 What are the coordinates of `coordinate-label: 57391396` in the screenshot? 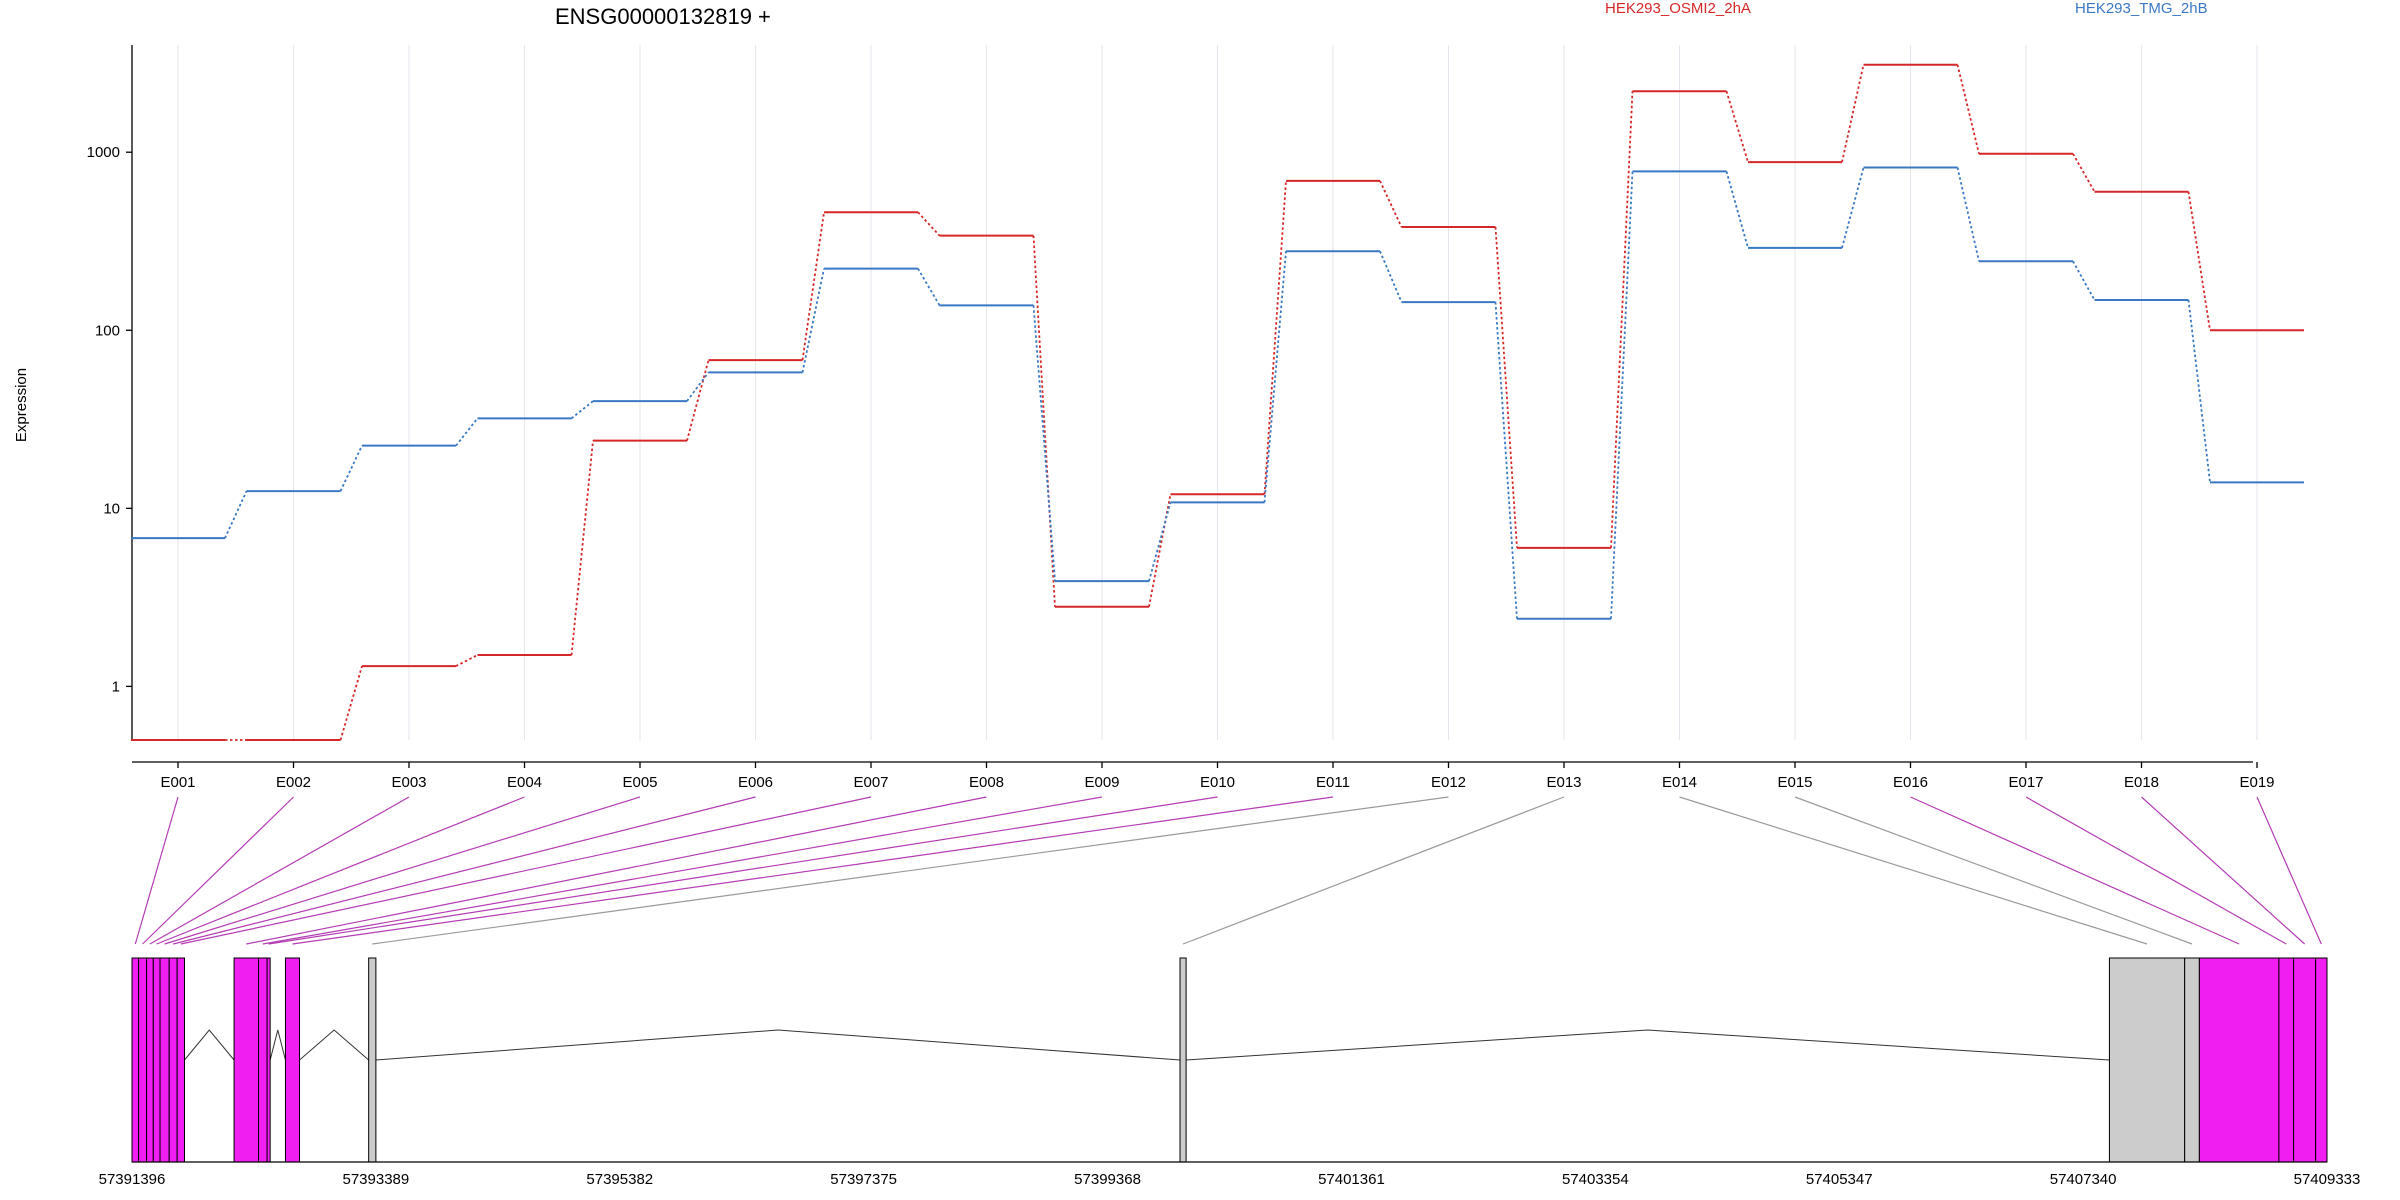 It's located at (132, 1179).